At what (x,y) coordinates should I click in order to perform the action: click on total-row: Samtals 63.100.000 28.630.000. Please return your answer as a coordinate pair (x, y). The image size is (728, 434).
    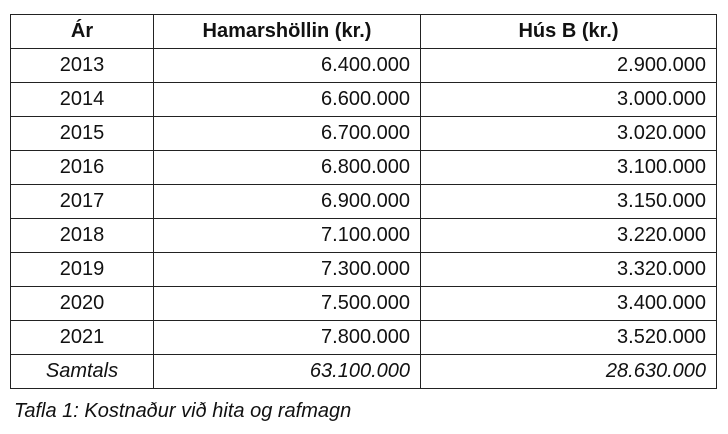
    Looking at the image, I should click on (363, 371).